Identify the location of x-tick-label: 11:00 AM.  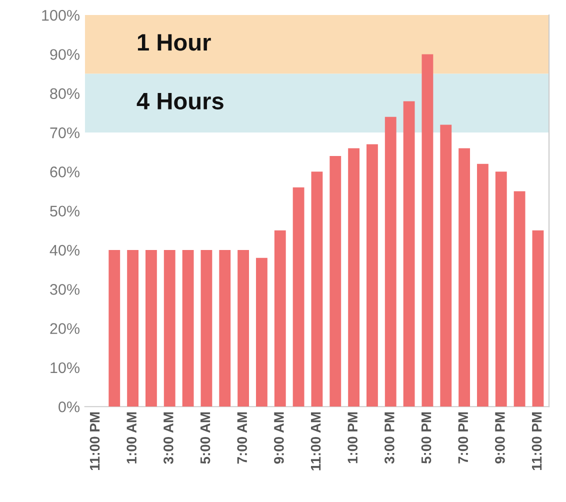
(315, 441).